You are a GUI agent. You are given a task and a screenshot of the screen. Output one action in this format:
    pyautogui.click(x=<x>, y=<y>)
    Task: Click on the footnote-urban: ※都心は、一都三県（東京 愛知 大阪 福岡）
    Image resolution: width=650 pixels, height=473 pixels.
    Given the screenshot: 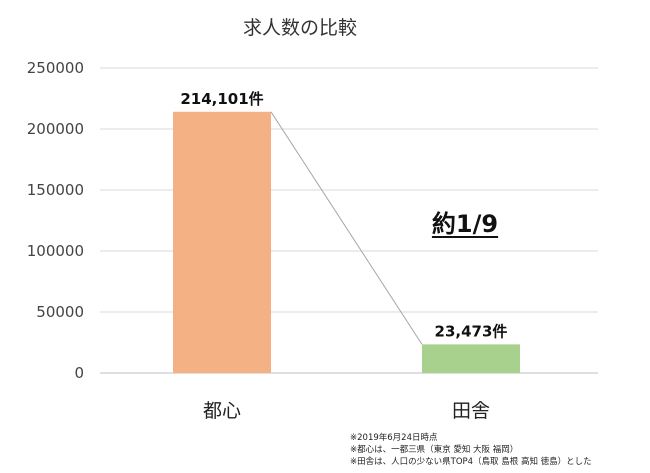 What is the action you would take?
    pyautogui.click(x=434, y=450)
    